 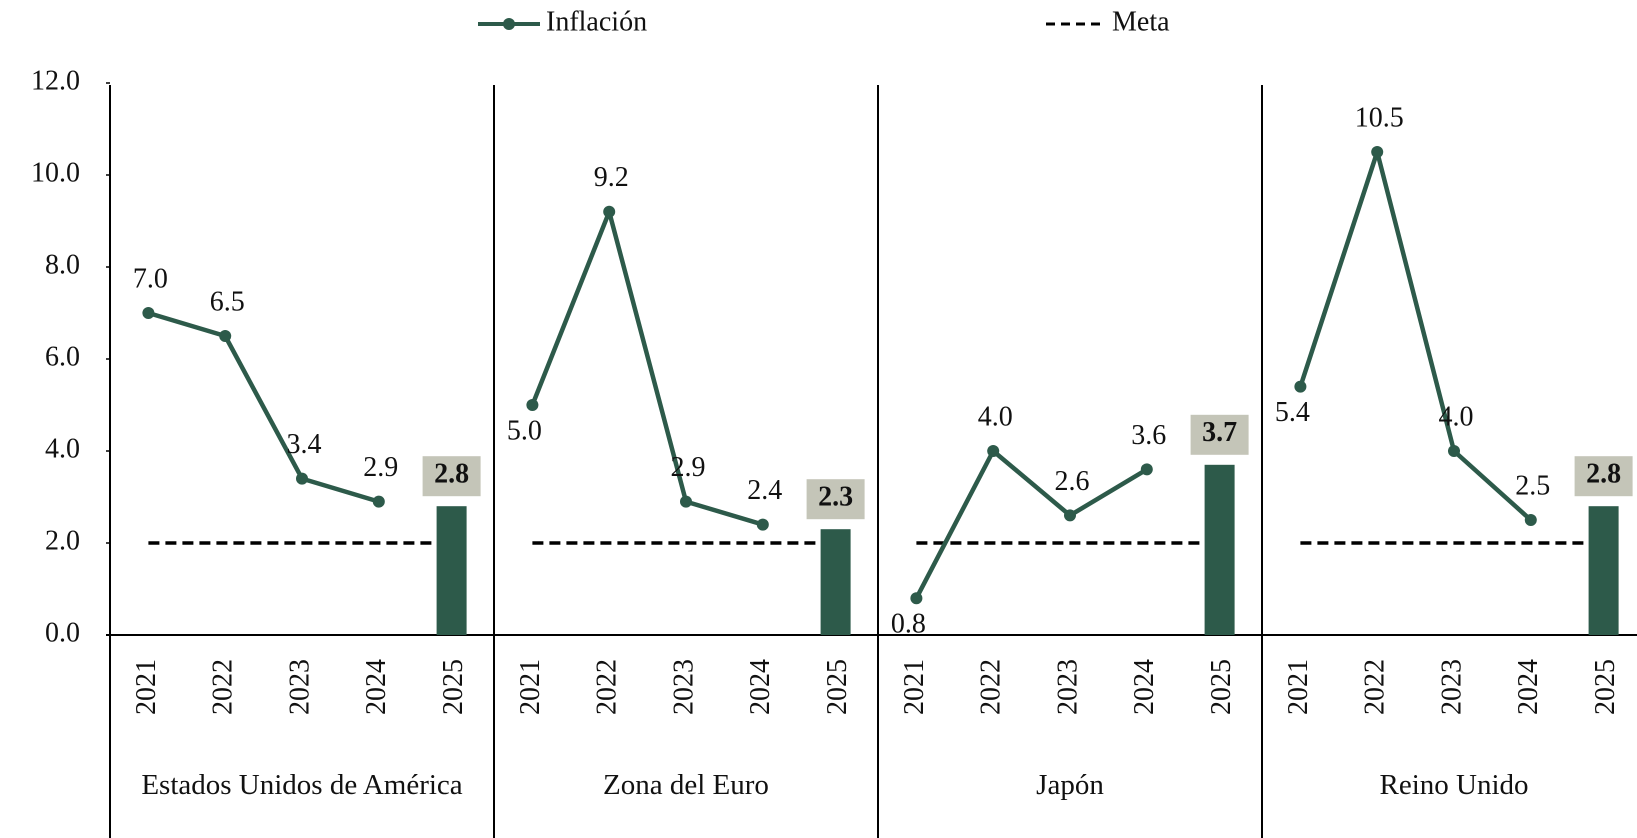 What do you see at coordinates (62, 356) in the screenshot?
I see `y-tick-label: 6.0` at bounding box center [62, 356].